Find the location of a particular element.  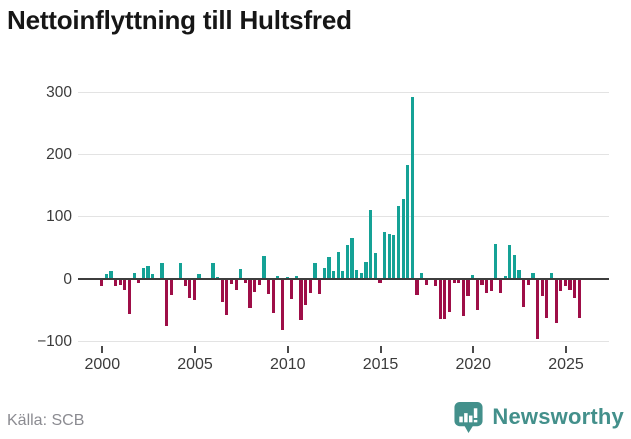

newsworthy-brand: Newsworthy is located at coordinates (538, 417).